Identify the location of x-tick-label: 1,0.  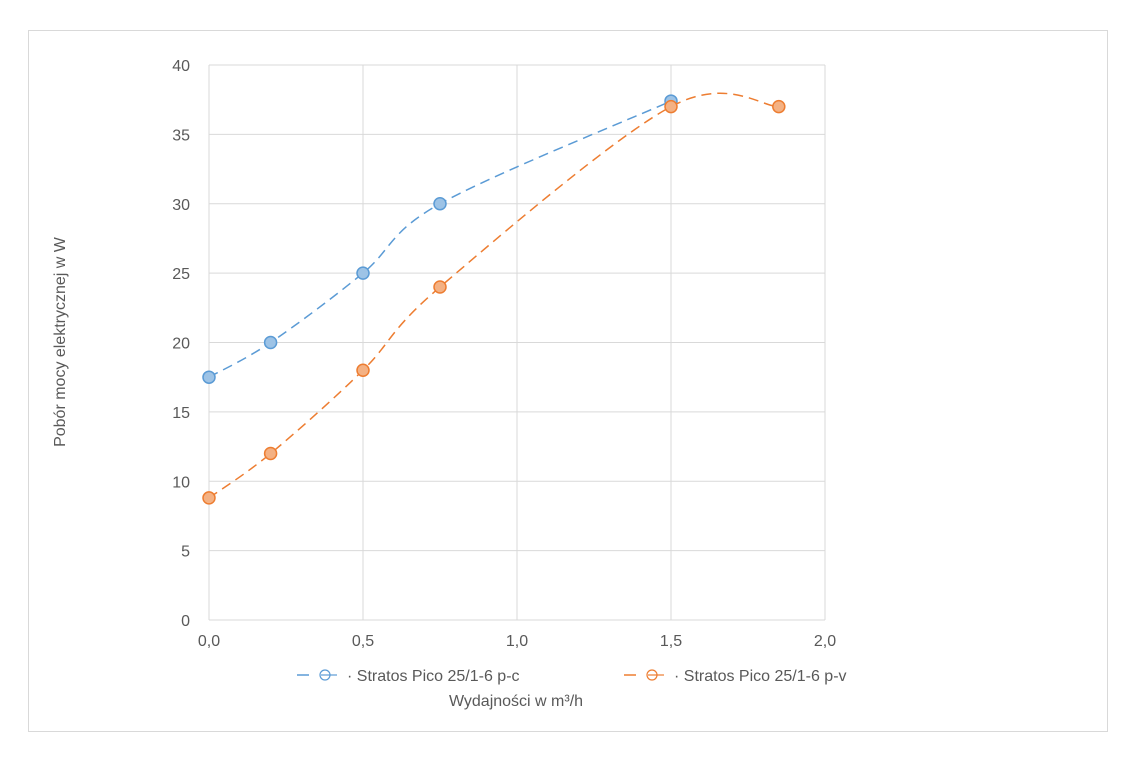
(517, 641).